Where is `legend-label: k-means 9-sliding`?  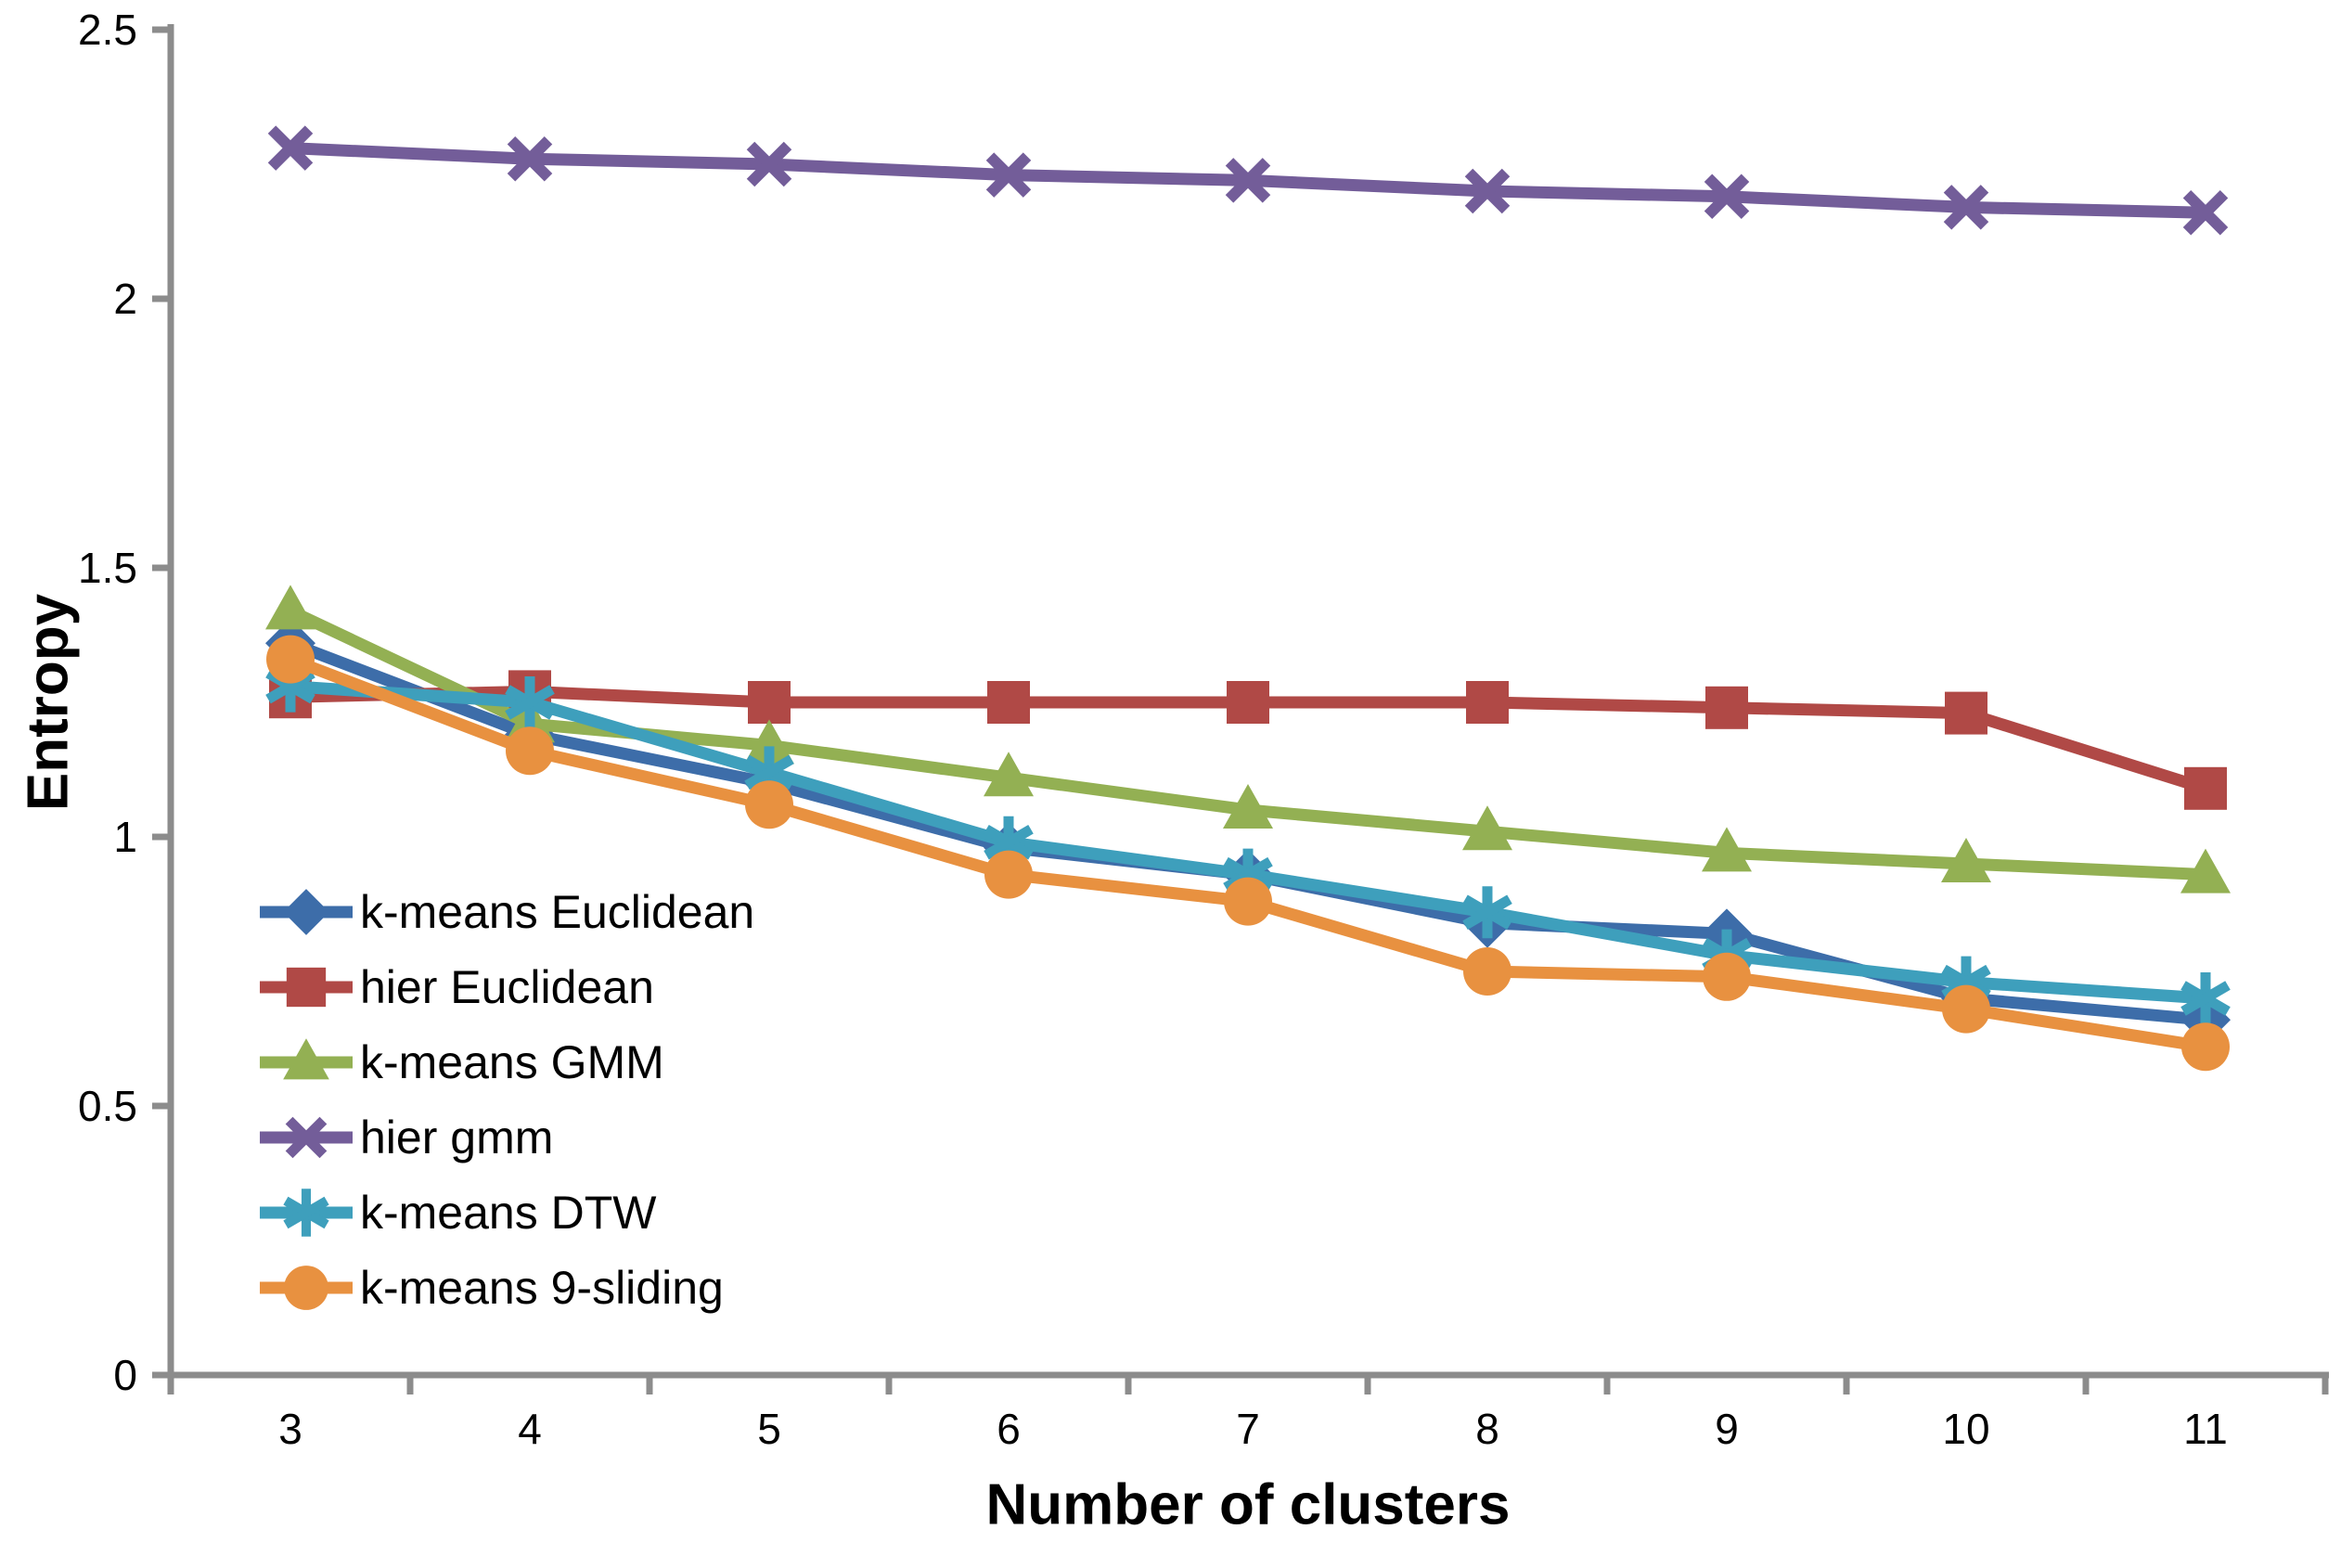
legend-label: k-means 9-sliding is located at coordinates (542, 1287).